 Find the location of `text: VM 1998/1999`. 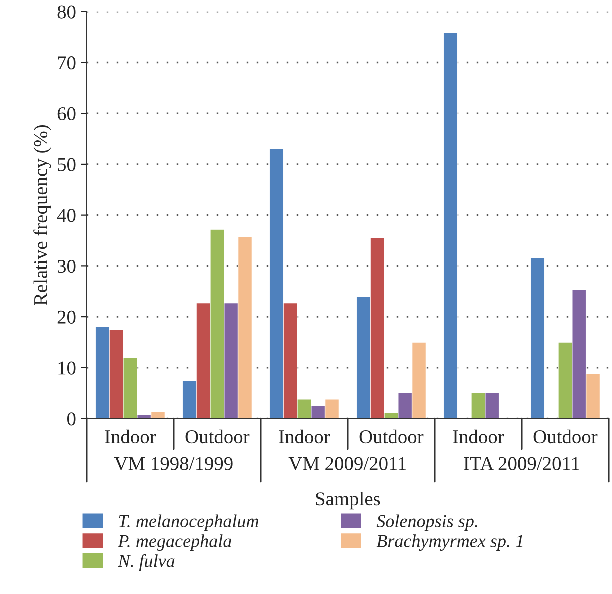

text: VM 1998/1999 is located at coordinates (173, 464).